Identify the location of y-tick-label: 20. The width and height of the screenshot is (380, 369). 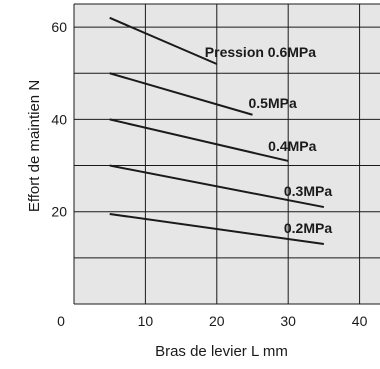
(59, 212).